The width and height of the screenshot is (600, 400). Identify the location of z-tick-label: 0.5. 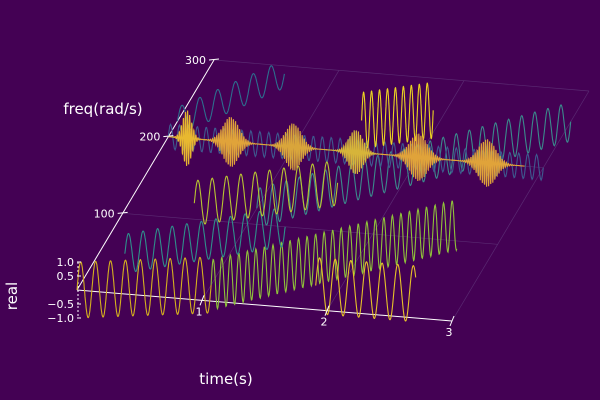
(66, 276).